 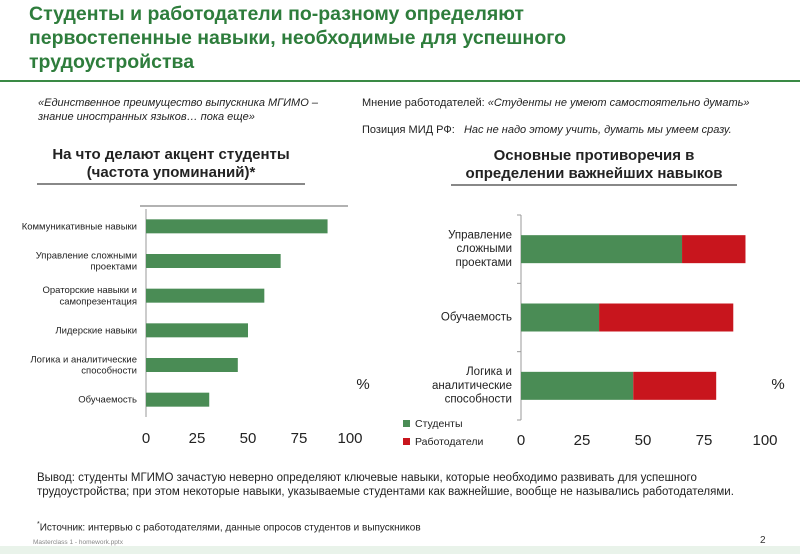 I want to click on category-label-2: Логика и аналитические способности, so click(x=472, y=386).